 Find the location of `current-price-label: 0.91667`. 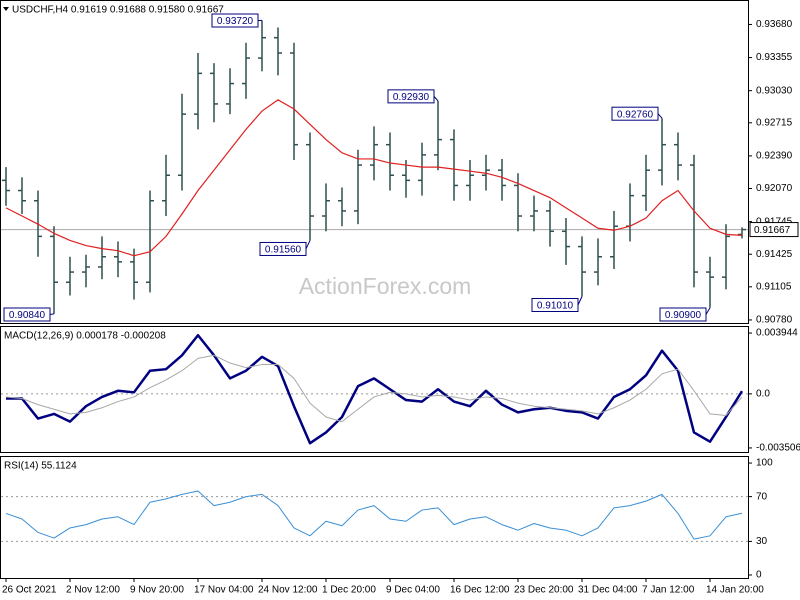

current-price-label: 0.91667 is located at coordinates (772, 230).